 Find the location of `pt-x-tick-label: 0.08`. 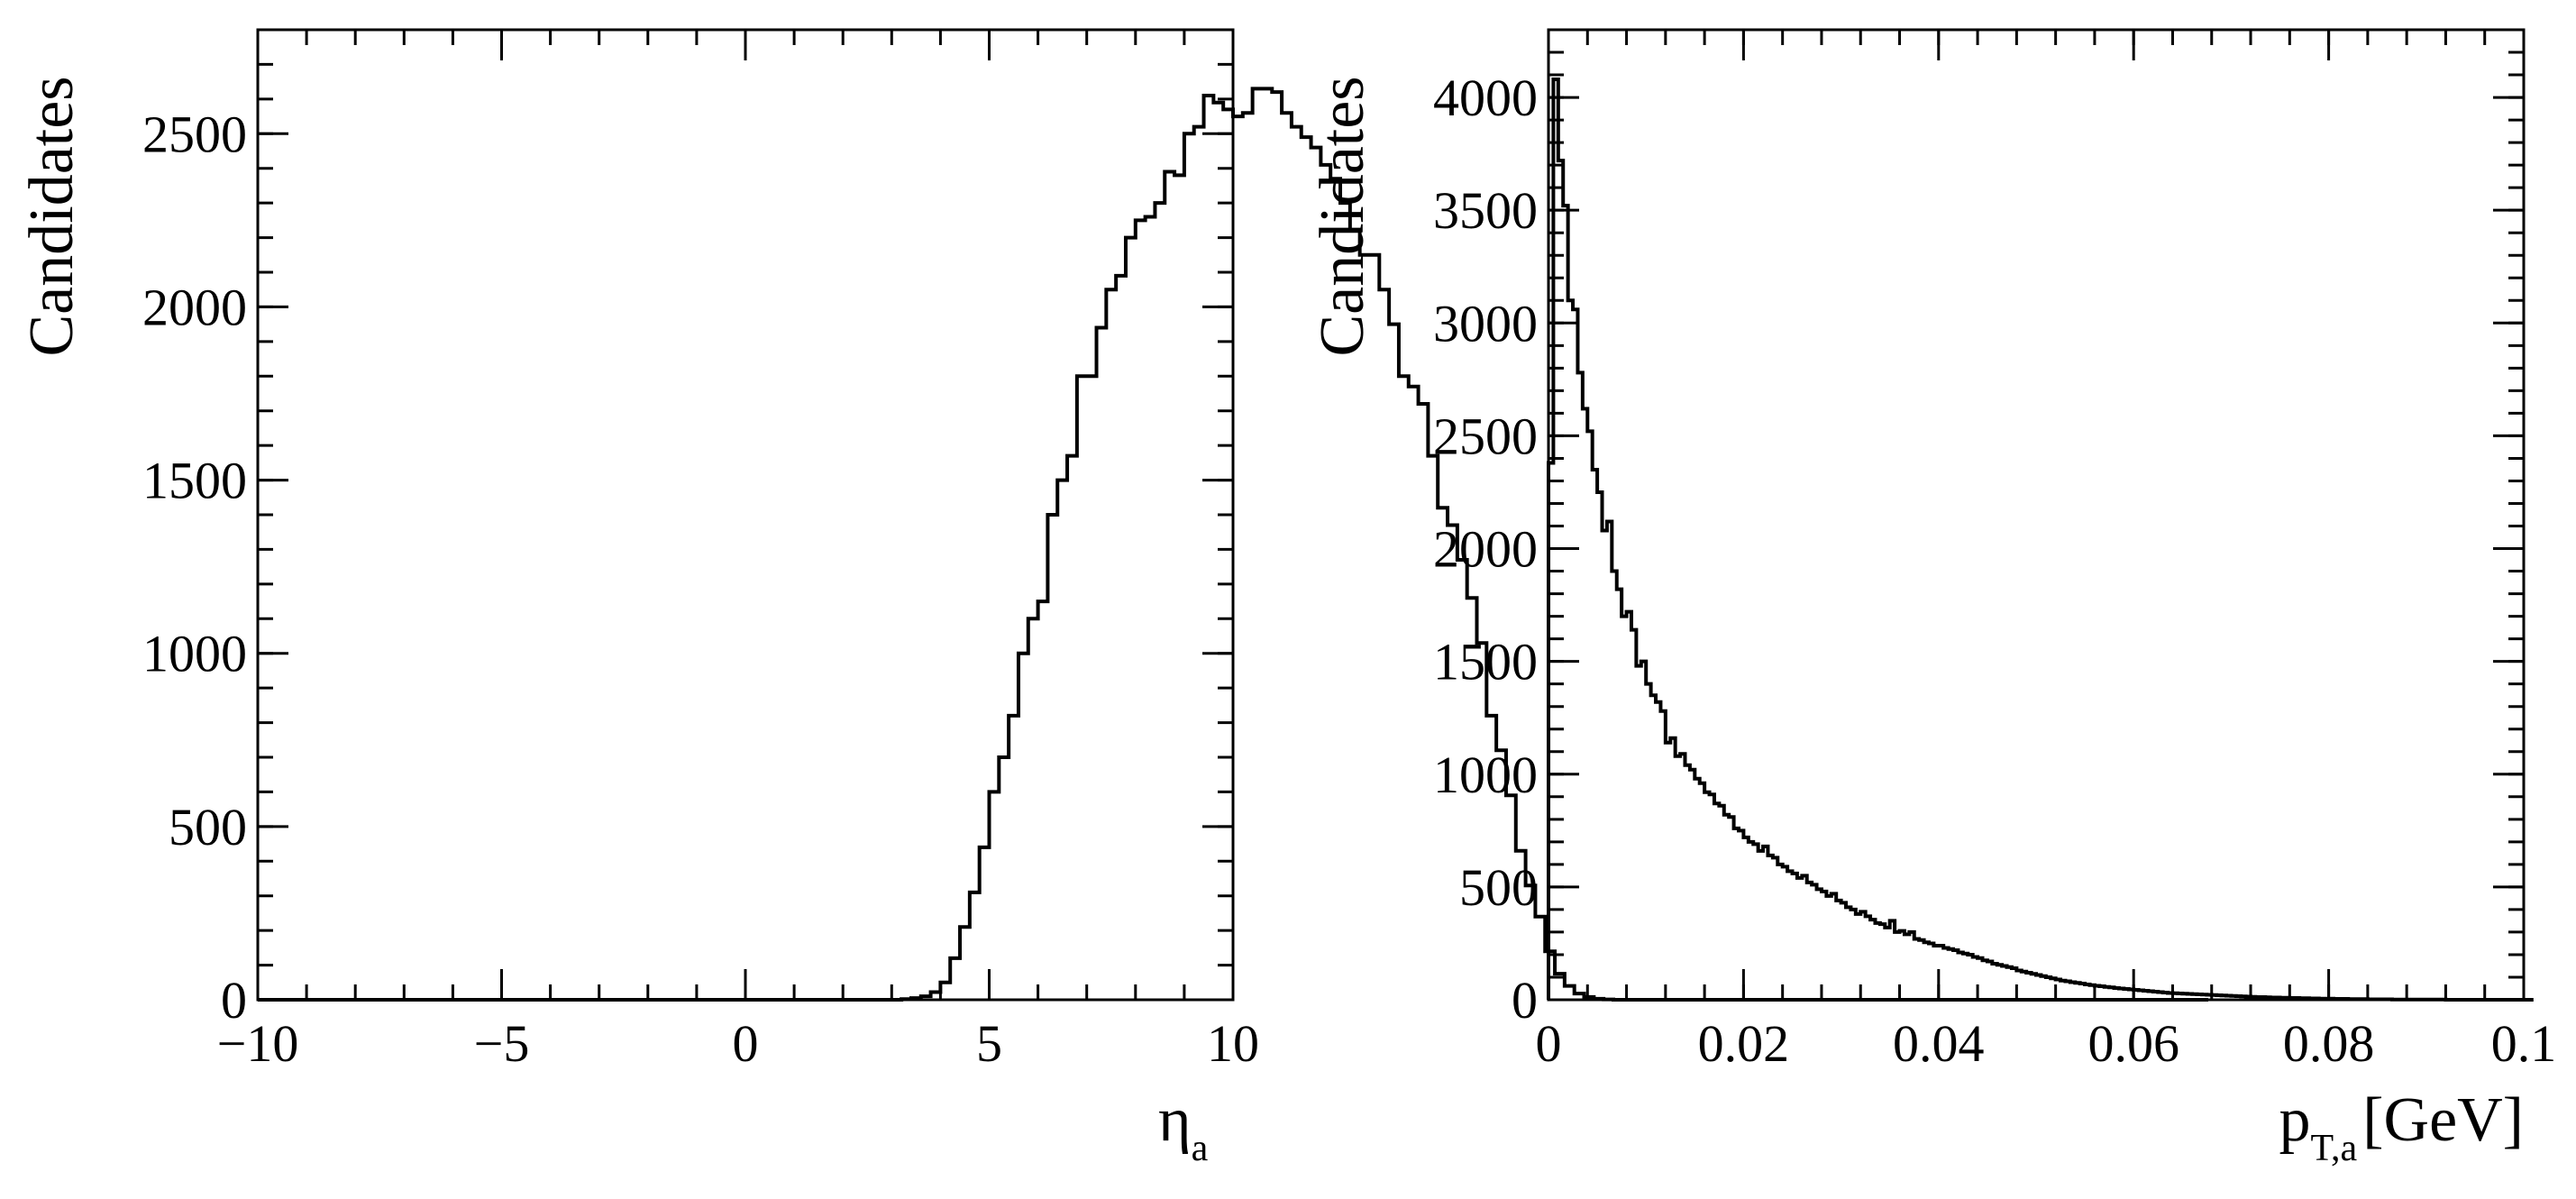

pt-x-tick-label: 0.08 is located at coordinates (2329, 1043).